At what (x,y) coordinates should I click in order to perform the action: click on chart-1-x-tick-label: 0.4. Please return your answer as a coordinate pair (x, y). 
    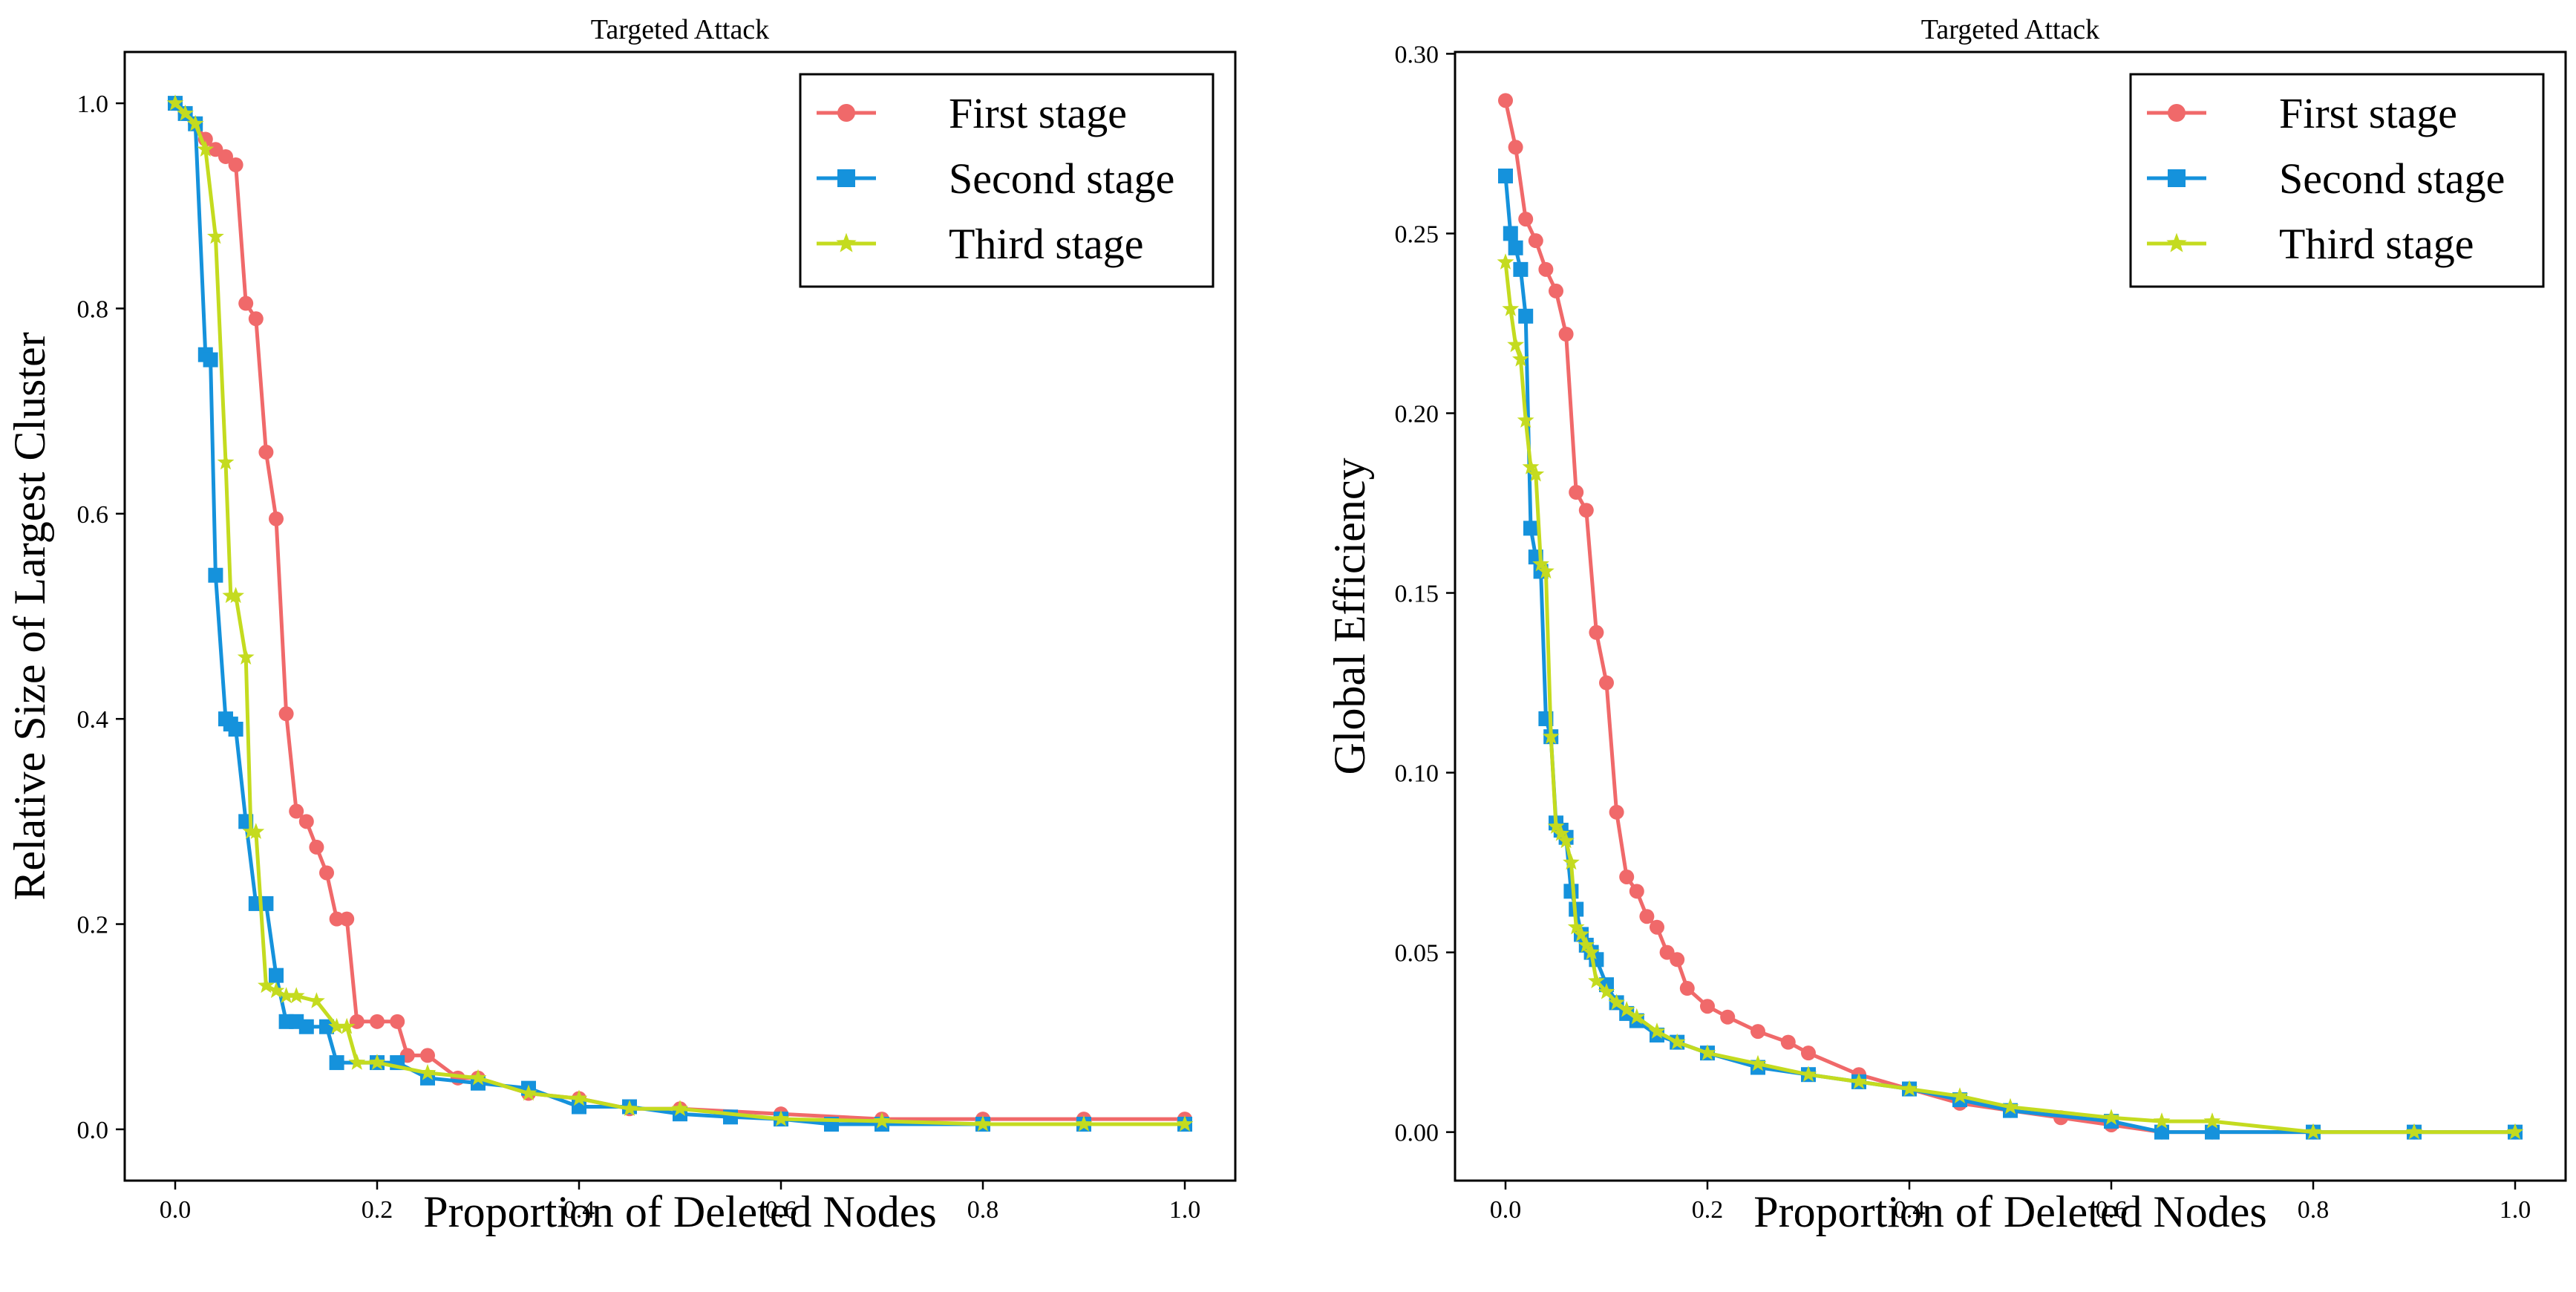
    Looking at the image, I should click on (579, 1210).